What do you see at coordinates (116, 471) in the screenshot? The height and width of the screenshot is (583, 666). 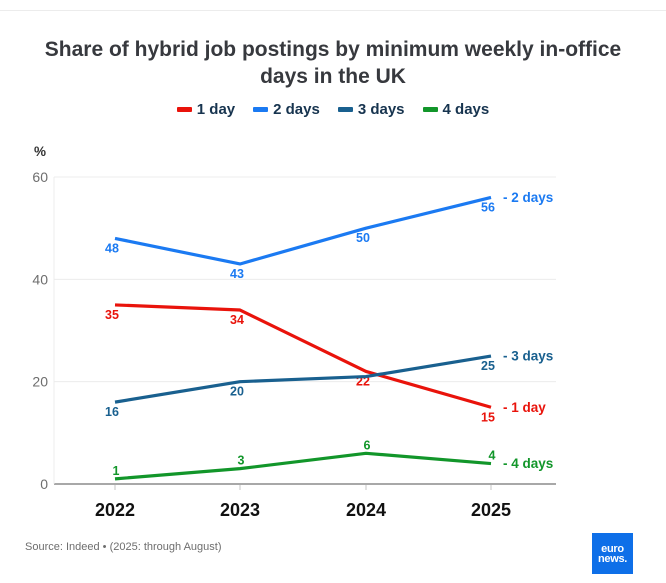 I see `data-point-label: 1` at bounding box center [116, 471].